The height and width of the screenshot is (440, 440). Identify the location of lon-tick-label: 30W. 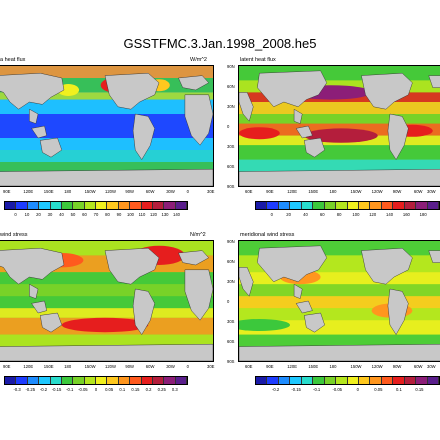
(431, 191).